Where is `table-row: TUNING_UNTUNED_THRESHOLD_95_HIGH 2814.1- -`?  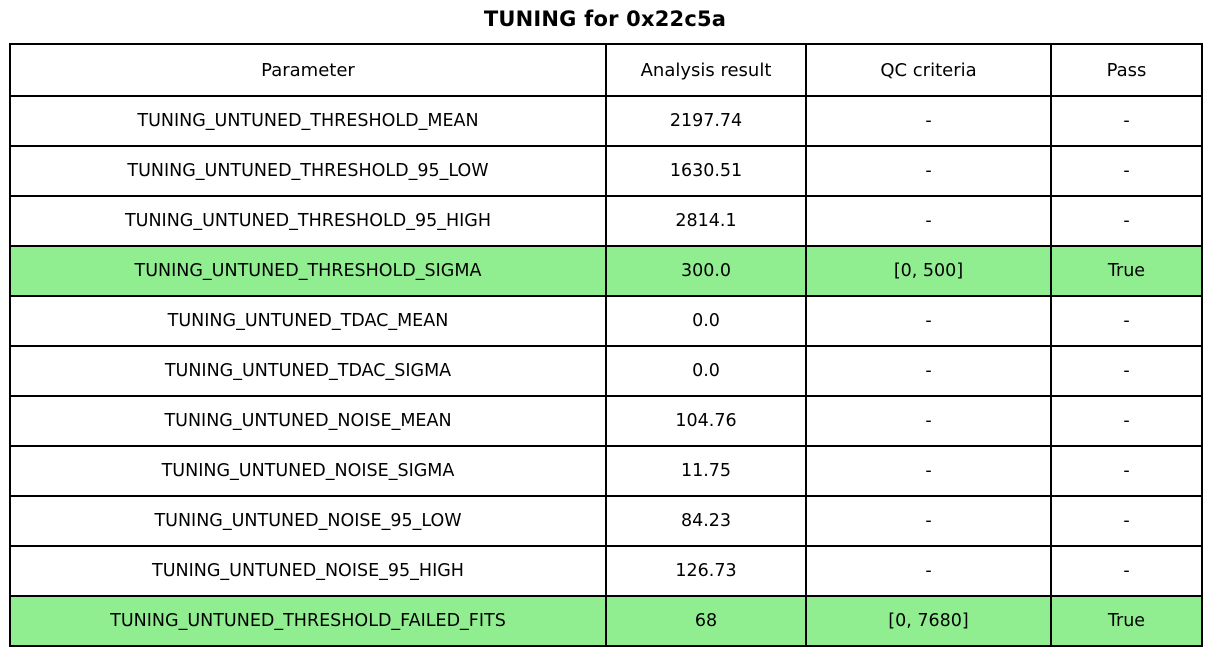 table-row: TUNING_UNTUNED_THRESHOLD_95_HIGH 2814.1- - is located at coordinates (606, 221).